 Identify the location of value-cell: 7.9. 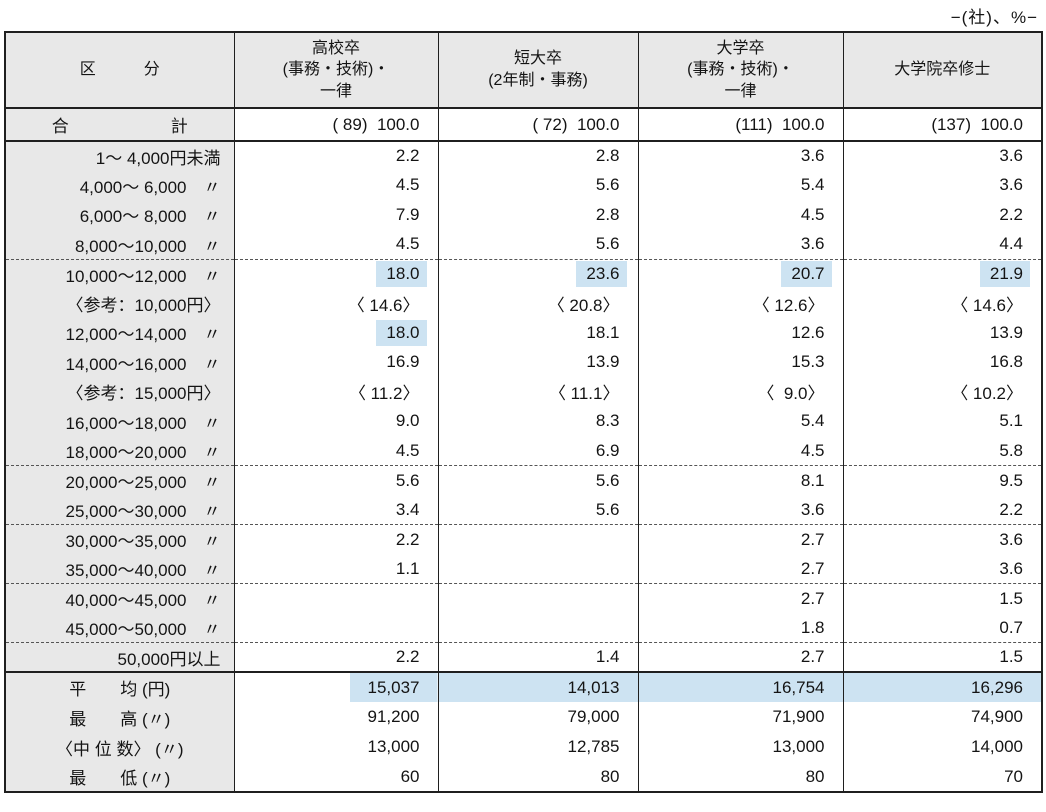
(336, 215).